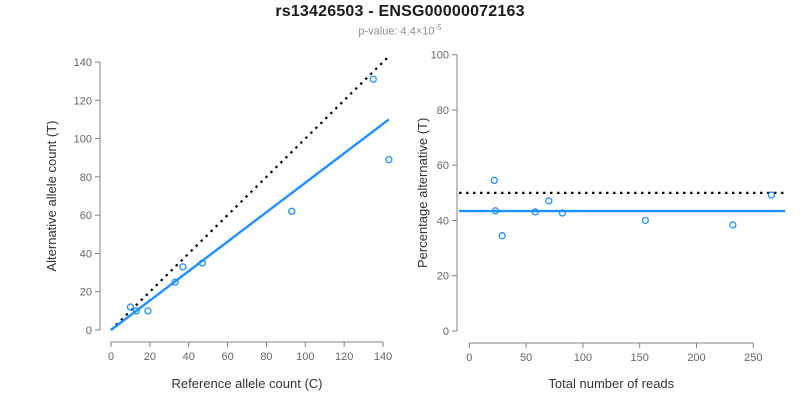 The height and width of the screenshot is (400, 800). Describe the element at coordinates (51, 196) in the screenshot. I see `y-axis-title: Alternative allele count (T)` at that location.